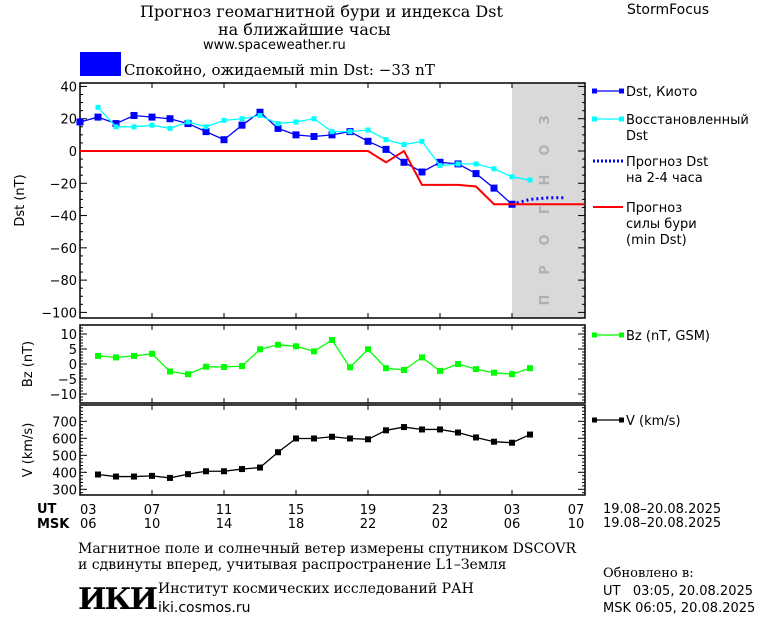  What do you see at coordinates (512, 510) in the screenshot?
I see `ut-tick-label: 03` at bounding box center [512, 510].